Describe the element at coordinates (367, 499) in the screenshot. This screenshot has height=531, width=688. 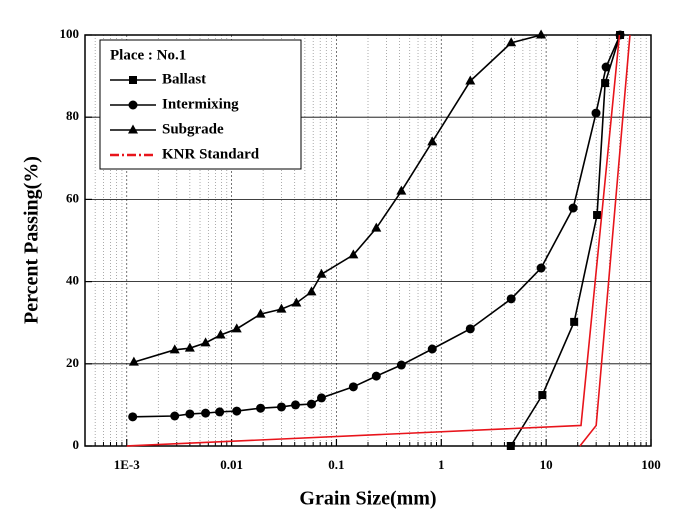
I see `x-axis-title: Grain Size(mm)` at that location.